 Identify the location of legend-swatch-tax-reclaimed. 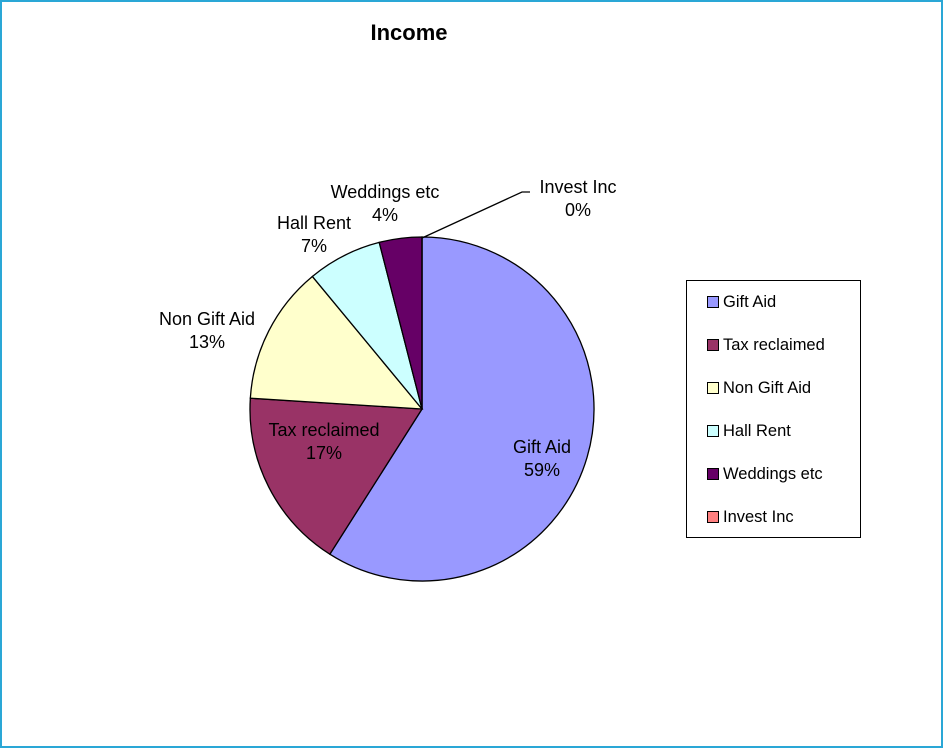
(713, 345).